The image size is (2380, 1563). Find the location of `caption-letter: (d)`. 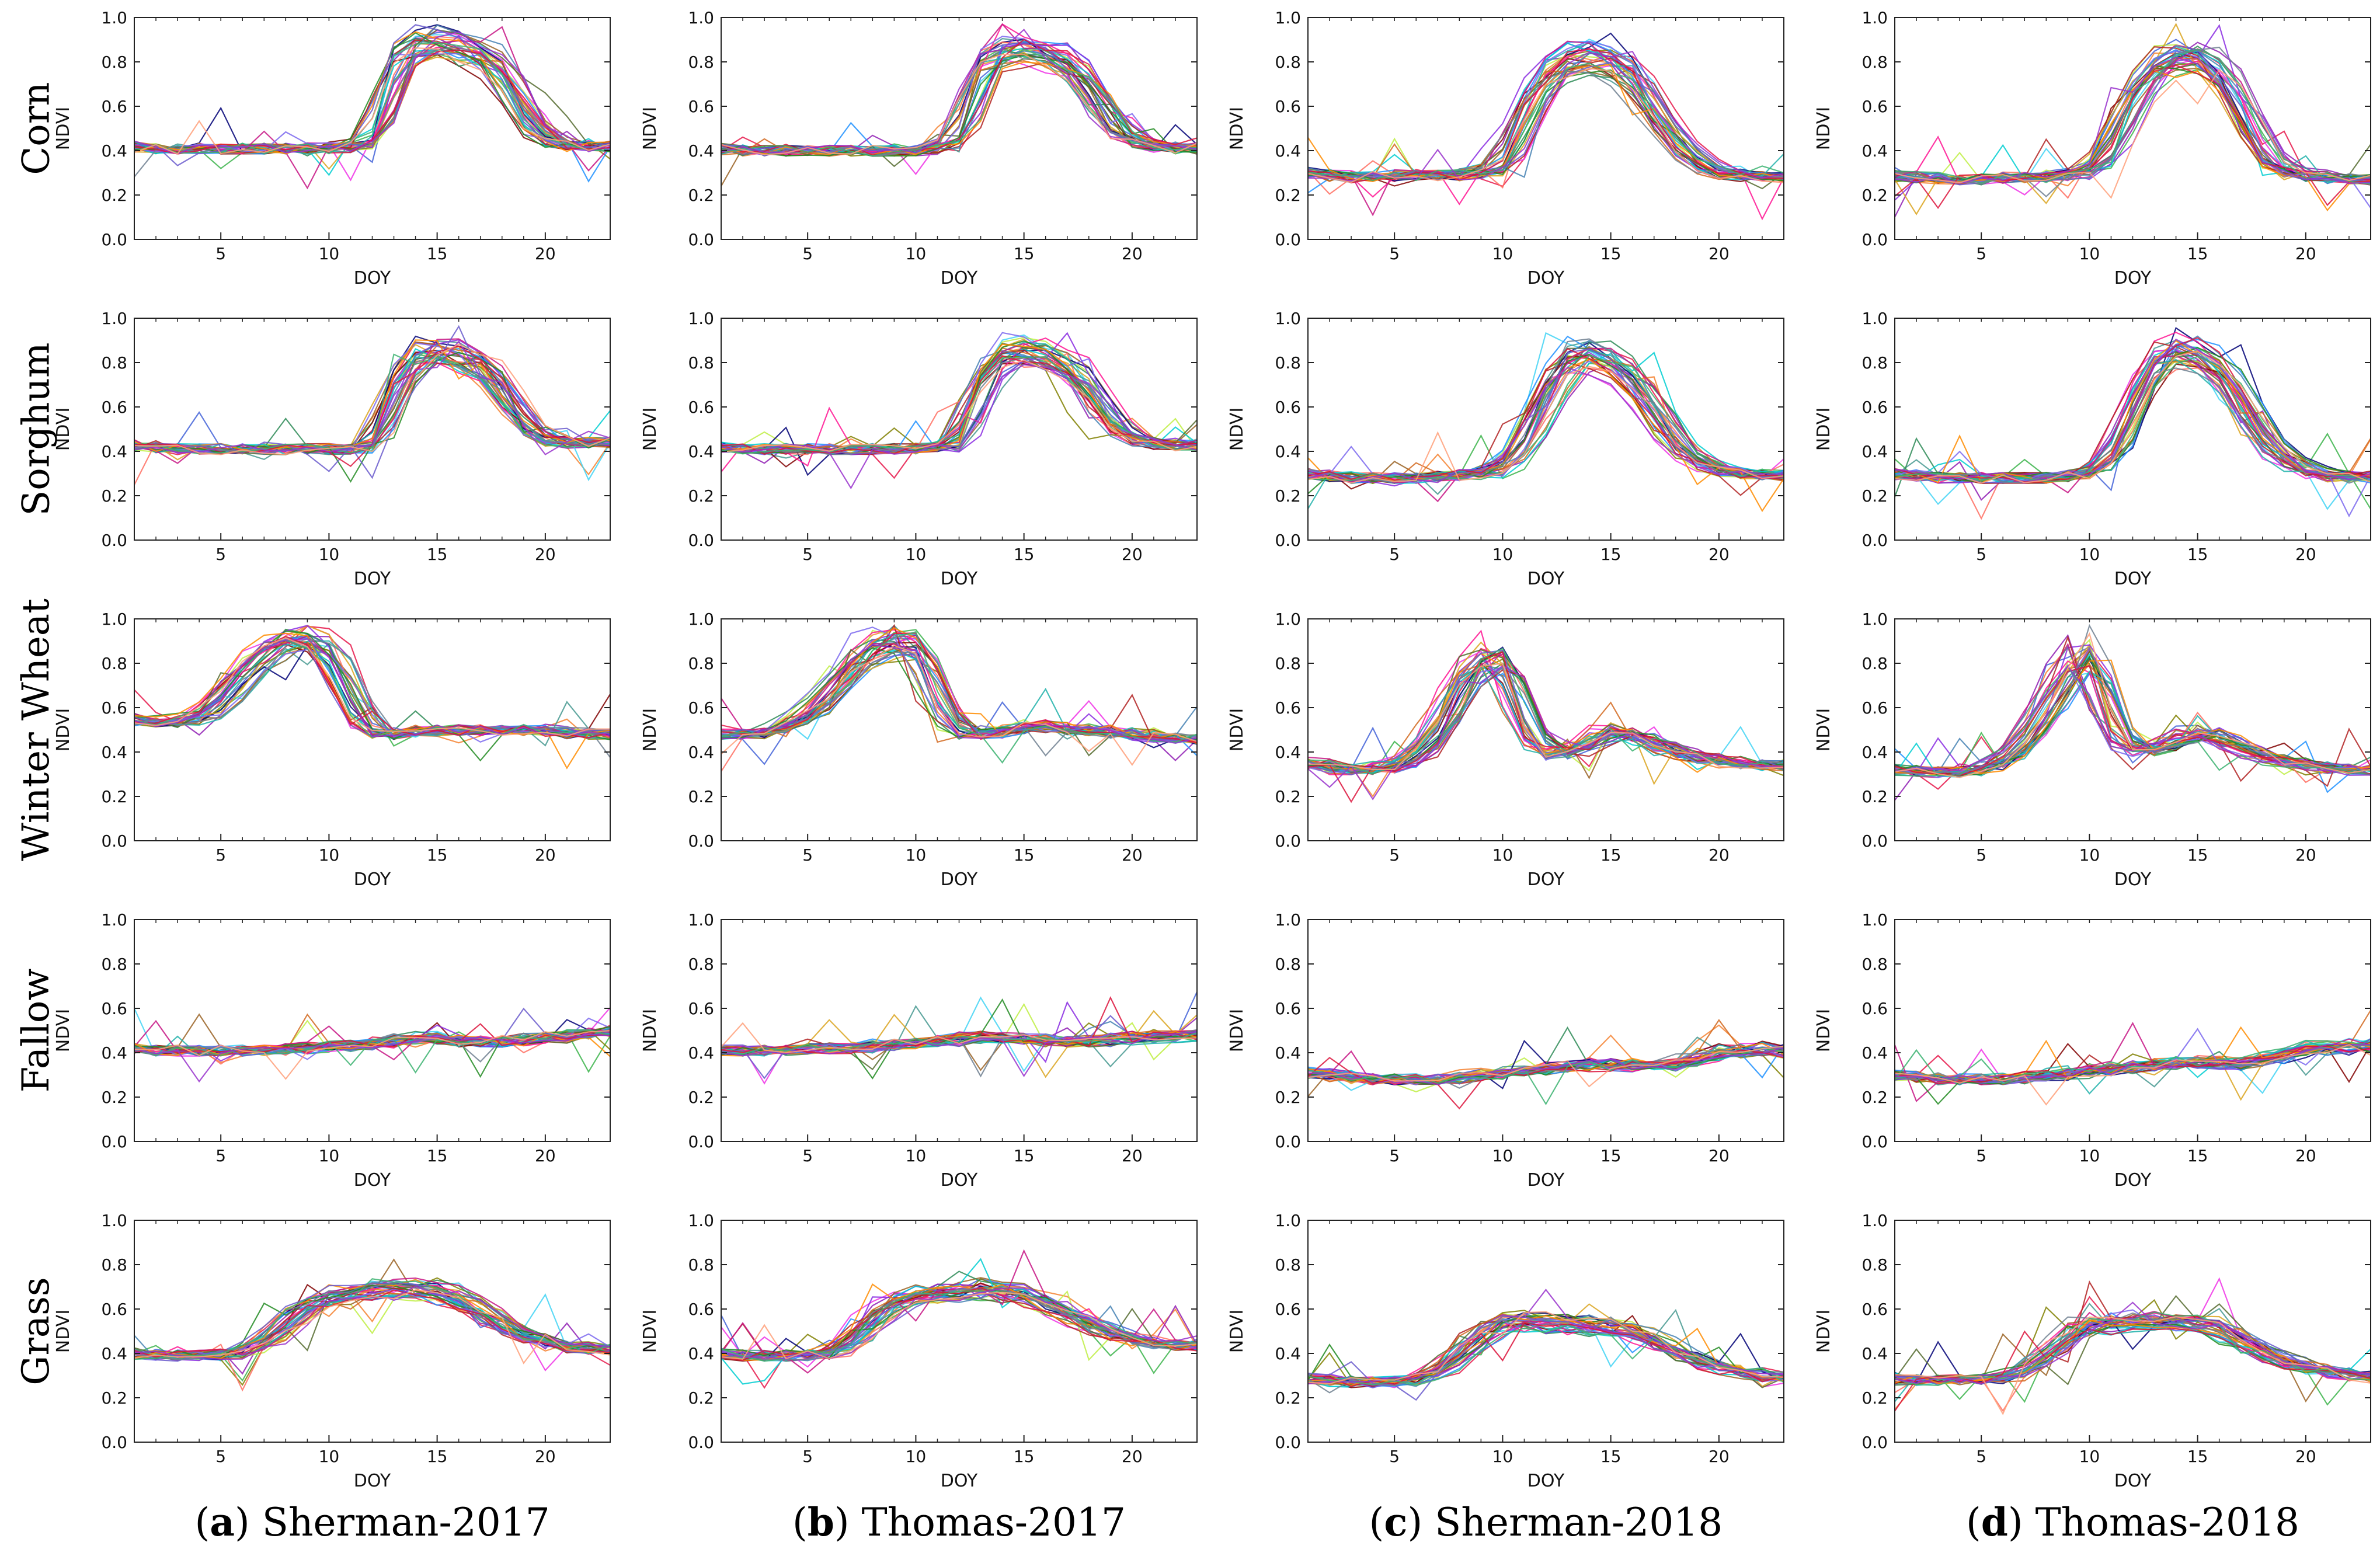

caption-letter: (d) is located at coordinates (2000, 1522).